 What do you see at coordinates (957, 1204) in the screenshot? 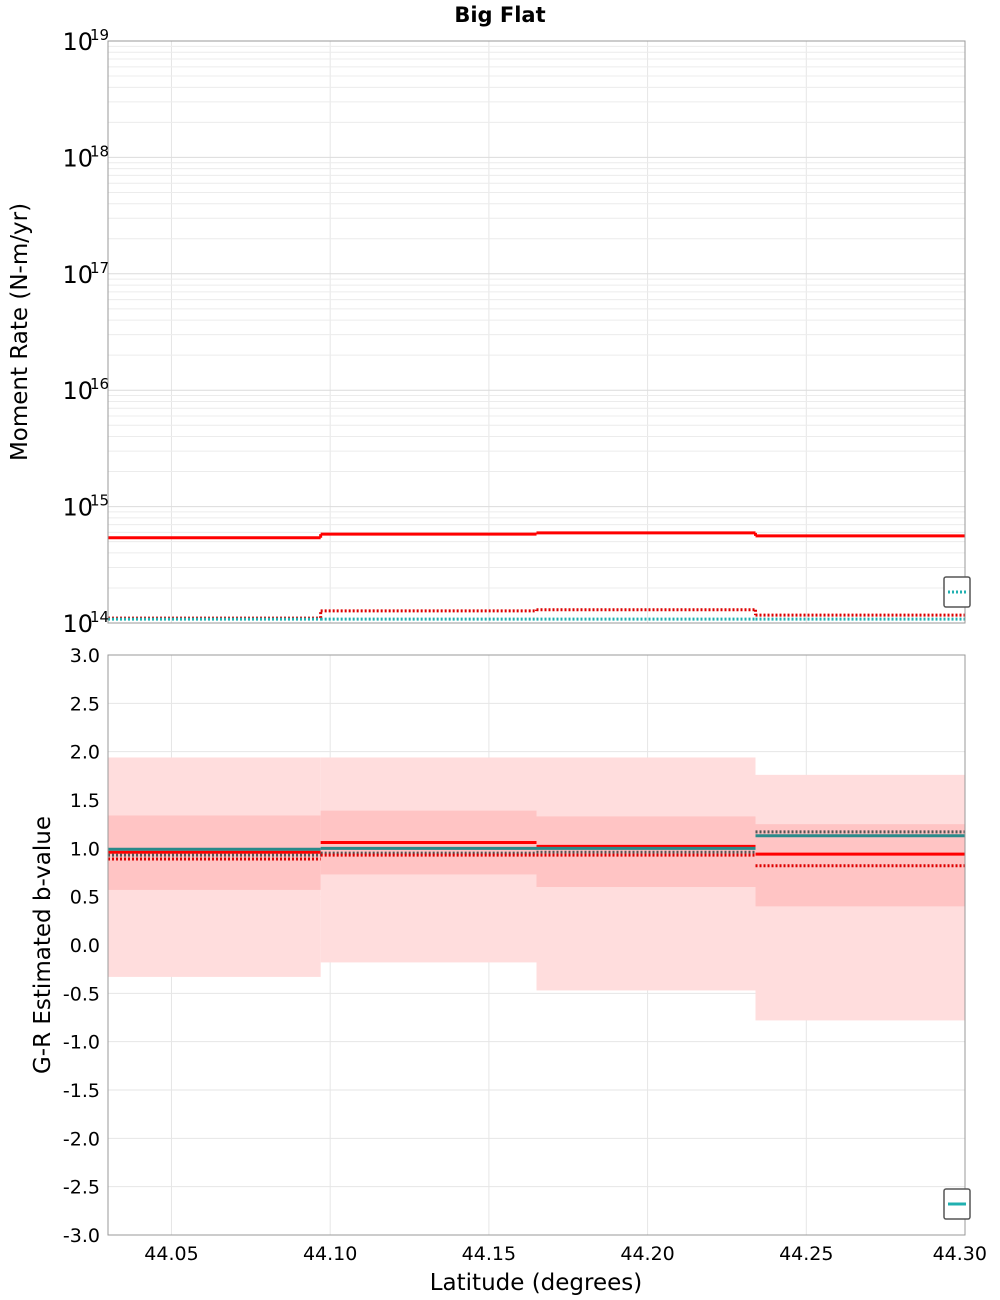
I see `bottom-legend` at bounding box center [957, 1204].